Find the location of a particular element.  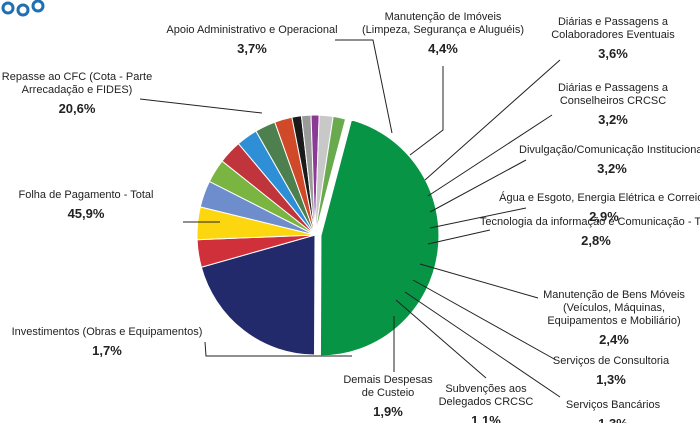

slice-value-agua-e-esgoto-energia-eletrica-e-correios: 2,9% is located at coordinates (604, 216).